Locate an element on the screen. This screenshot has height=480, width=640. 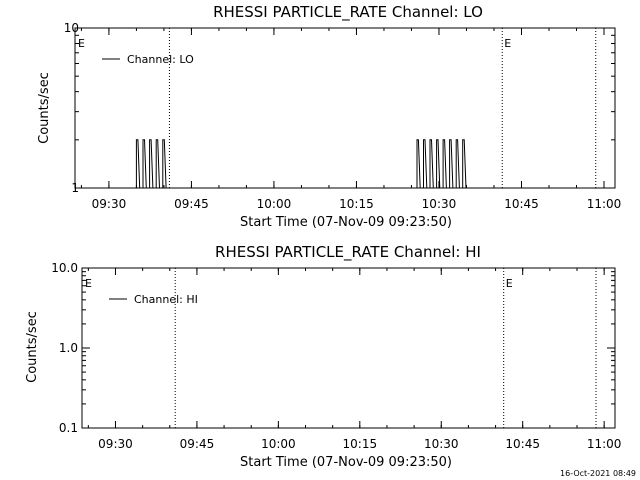
legend-label: Channel: LO is located at coordinates (160, 59).